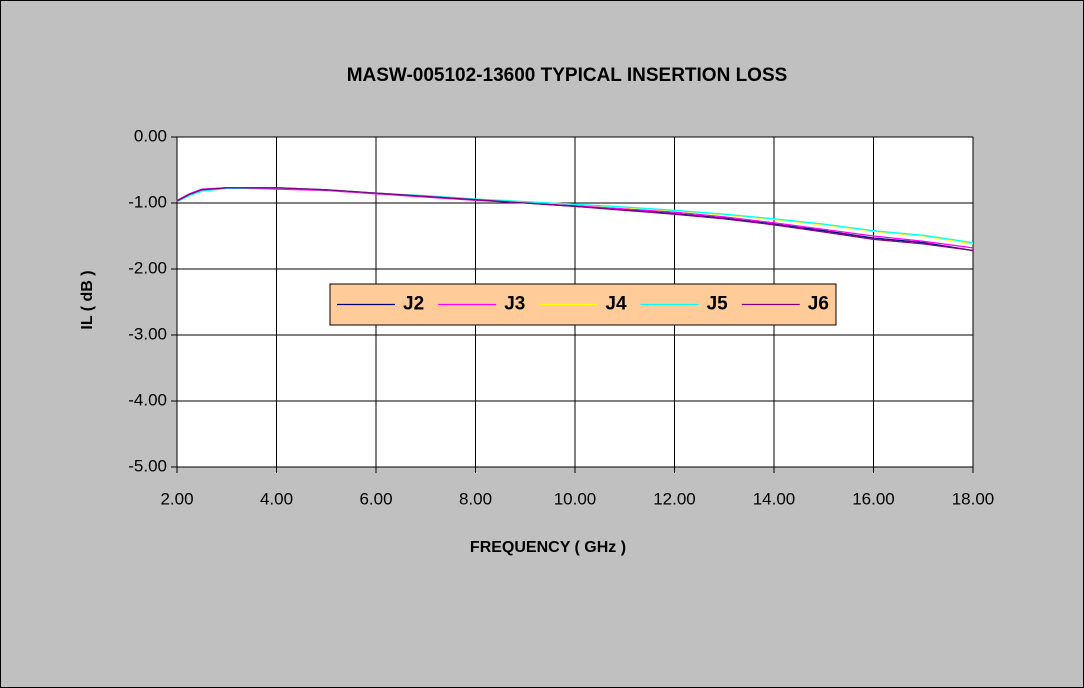 The height and width of the screenshot is (688, 1084). Describe the element at coordinates (176, 498) in the screenshot. I see `x-tick-label: 2.00` at that location.